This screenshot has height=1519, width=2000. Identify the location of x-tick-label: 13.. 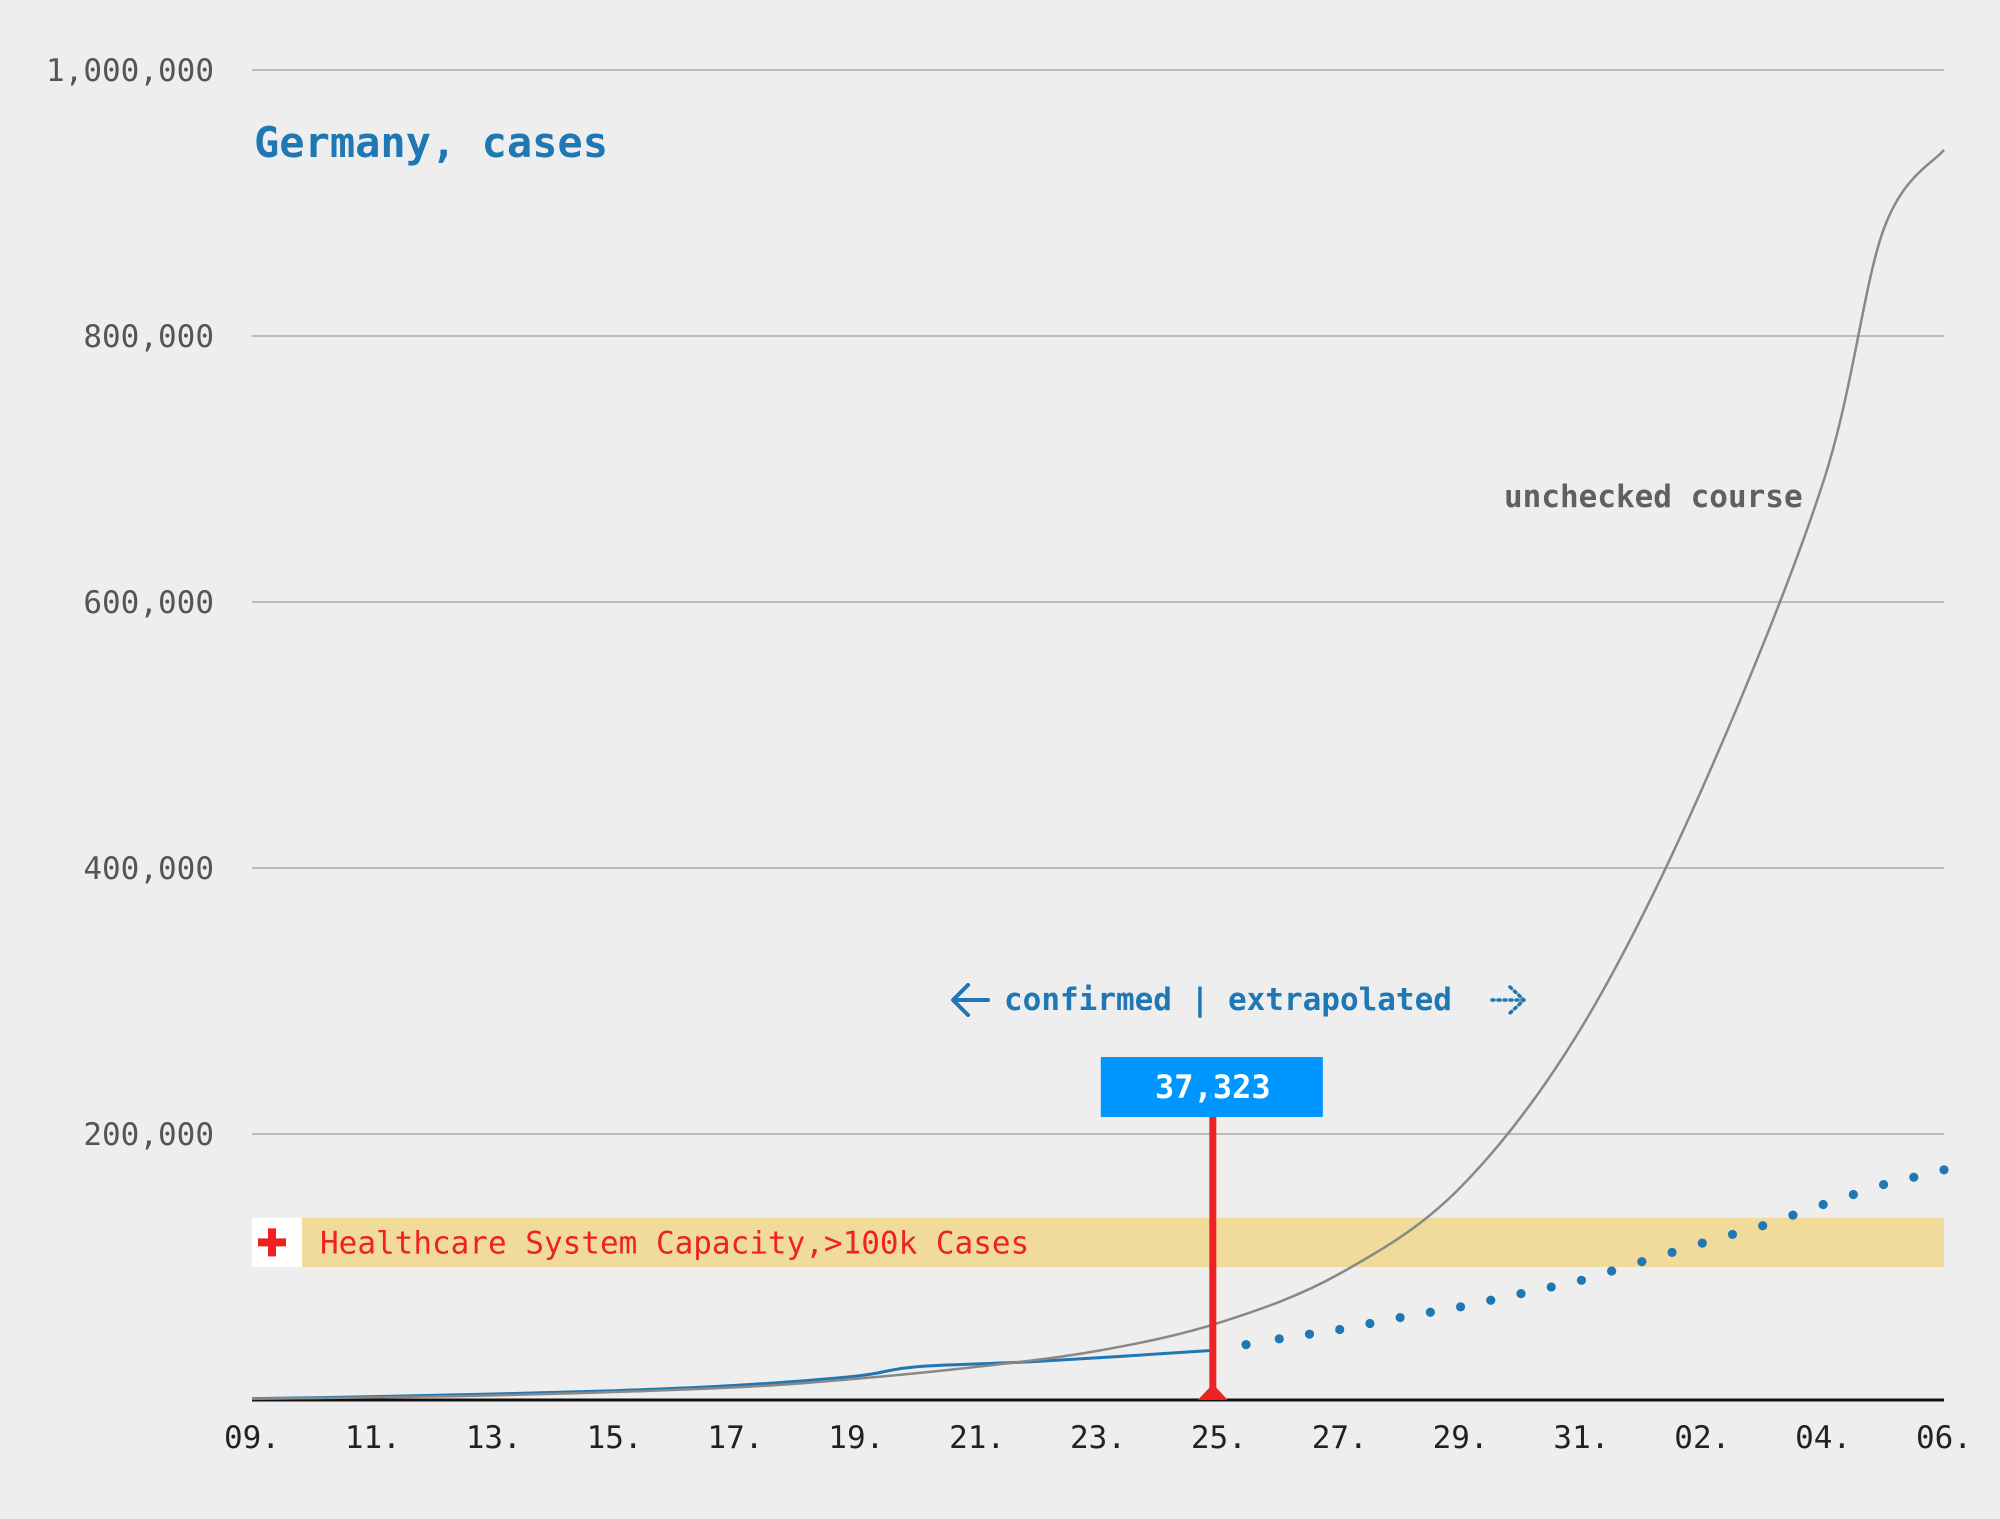
(494, 1438).